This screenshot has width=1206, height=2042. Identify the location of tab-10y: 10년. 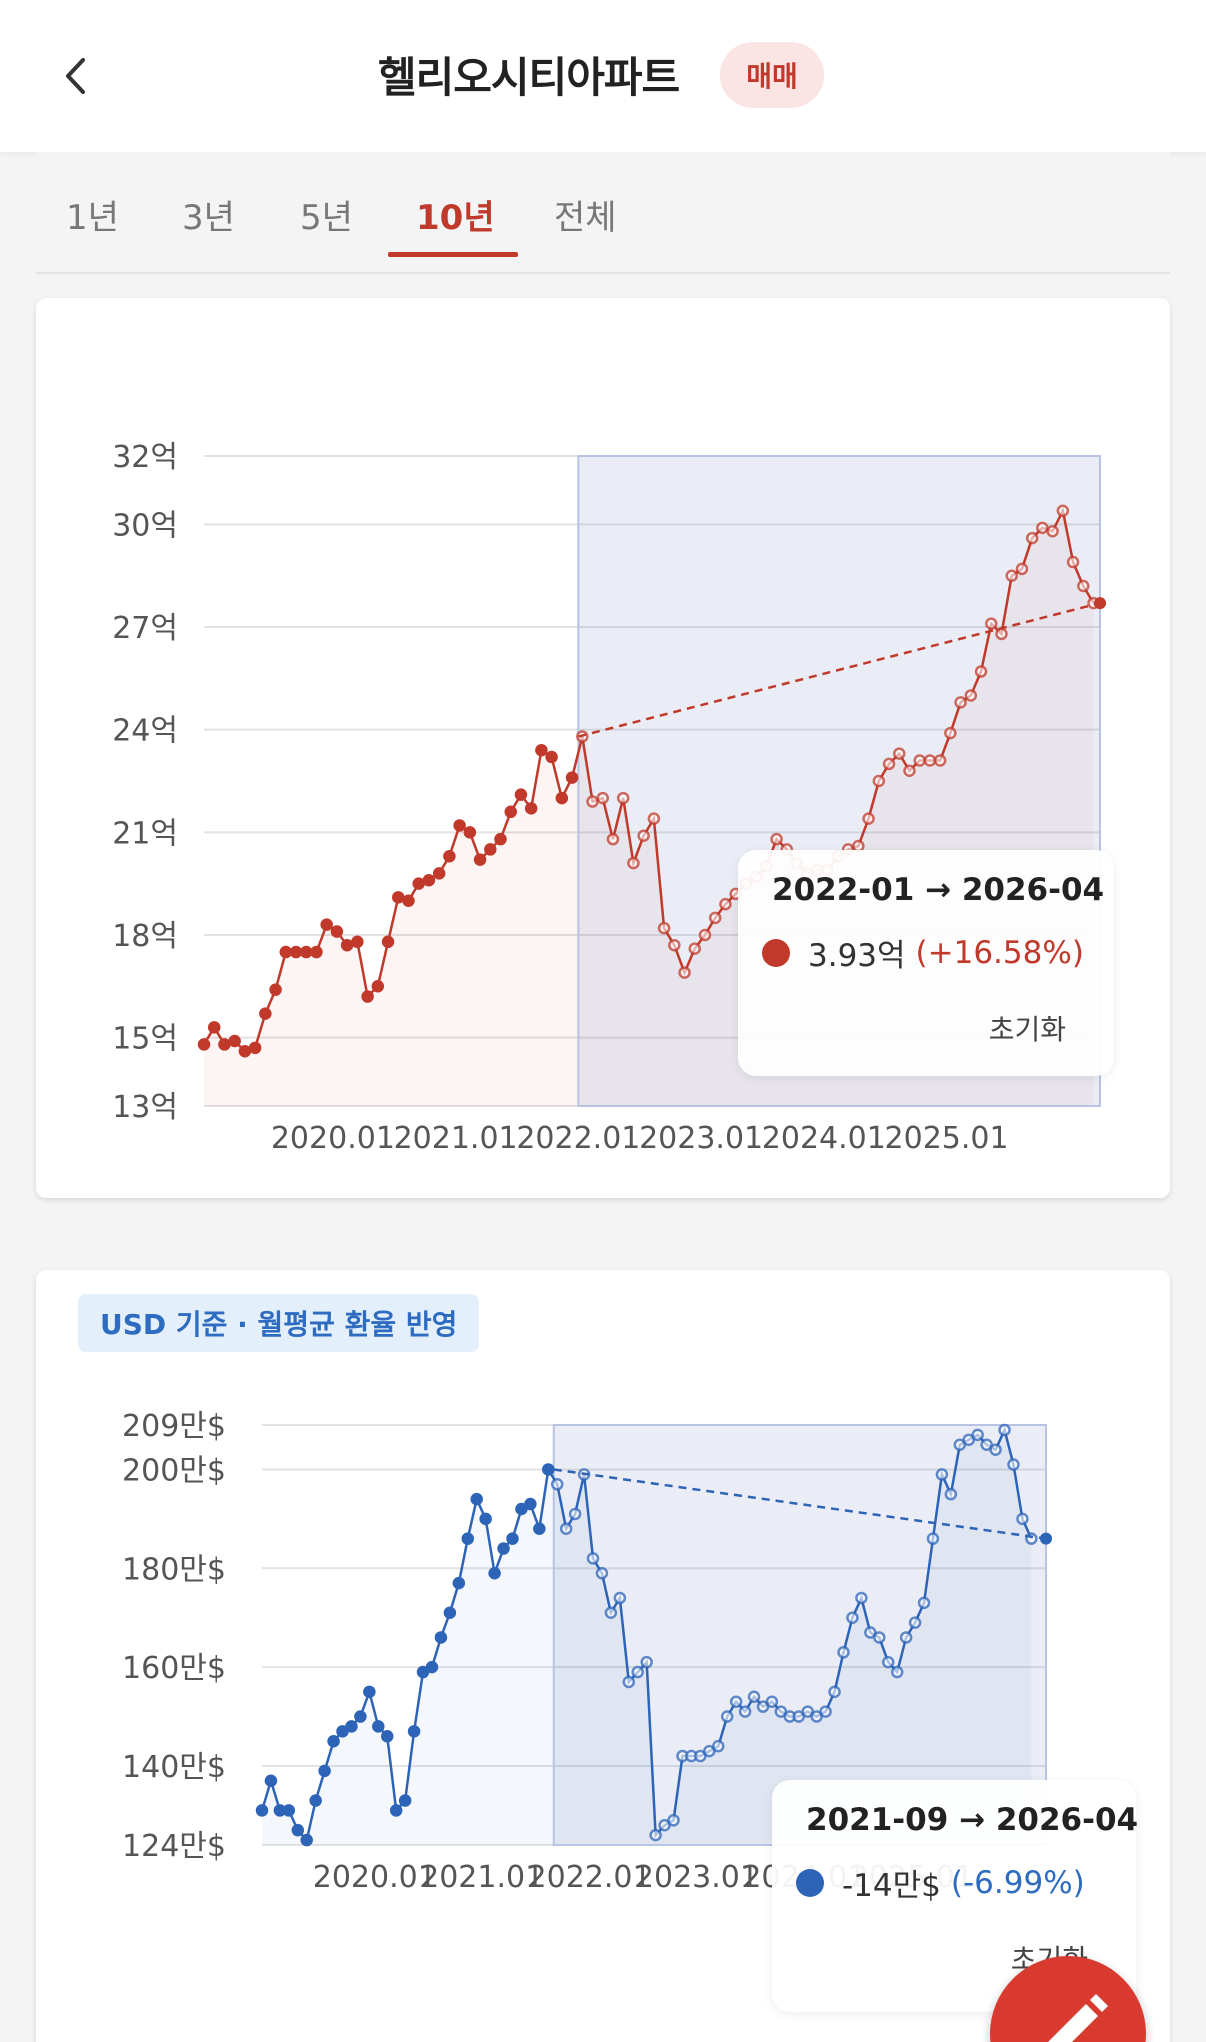
(455, 218).